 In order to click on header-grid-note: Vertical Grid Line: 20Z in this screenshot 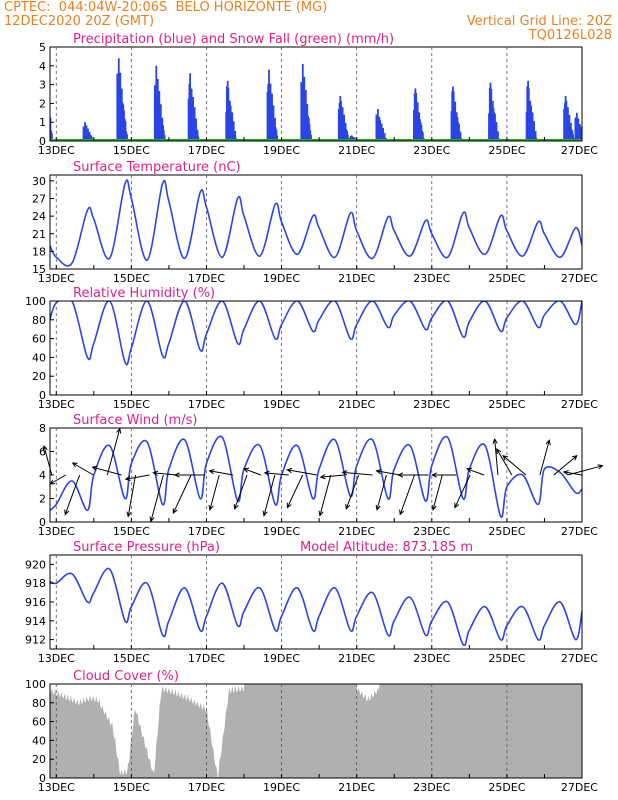, I will do `click(539, 21)`.